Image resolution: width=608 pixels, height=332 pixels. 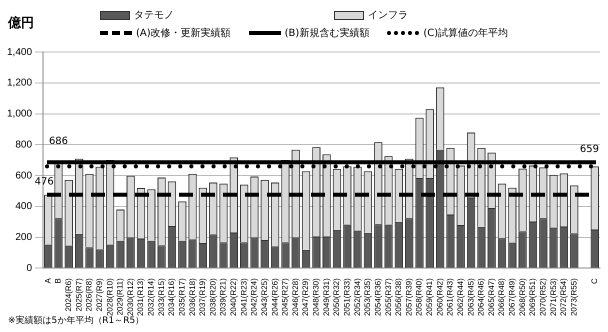 What do you see at coordinates (429, 297) in the screenshot?
I see `x-tick-label: 2059(R41)` at bounding box center [429, 297].